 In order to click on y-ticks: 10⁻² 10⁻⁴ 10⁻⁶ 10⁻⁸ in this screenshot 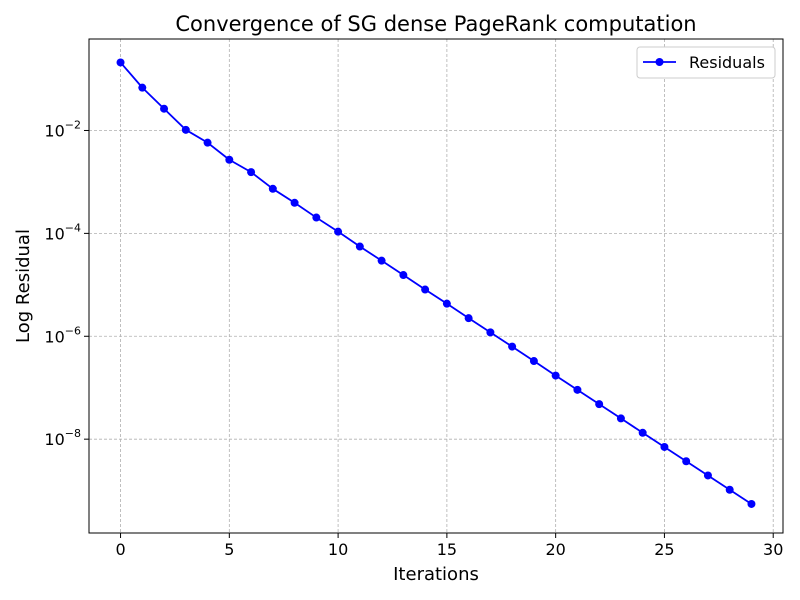, I will do `click(66, 283)`.